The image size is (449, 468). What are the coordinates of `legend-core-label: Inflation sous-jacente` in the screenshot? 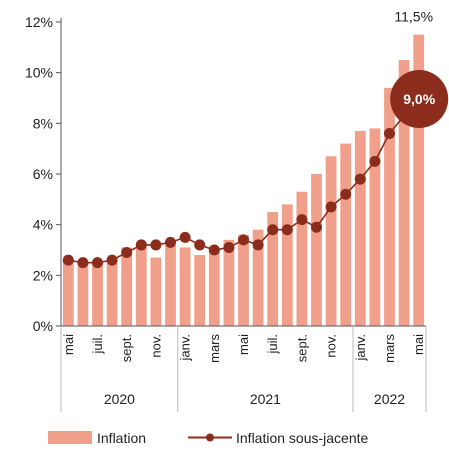 It's located at (302, 438).